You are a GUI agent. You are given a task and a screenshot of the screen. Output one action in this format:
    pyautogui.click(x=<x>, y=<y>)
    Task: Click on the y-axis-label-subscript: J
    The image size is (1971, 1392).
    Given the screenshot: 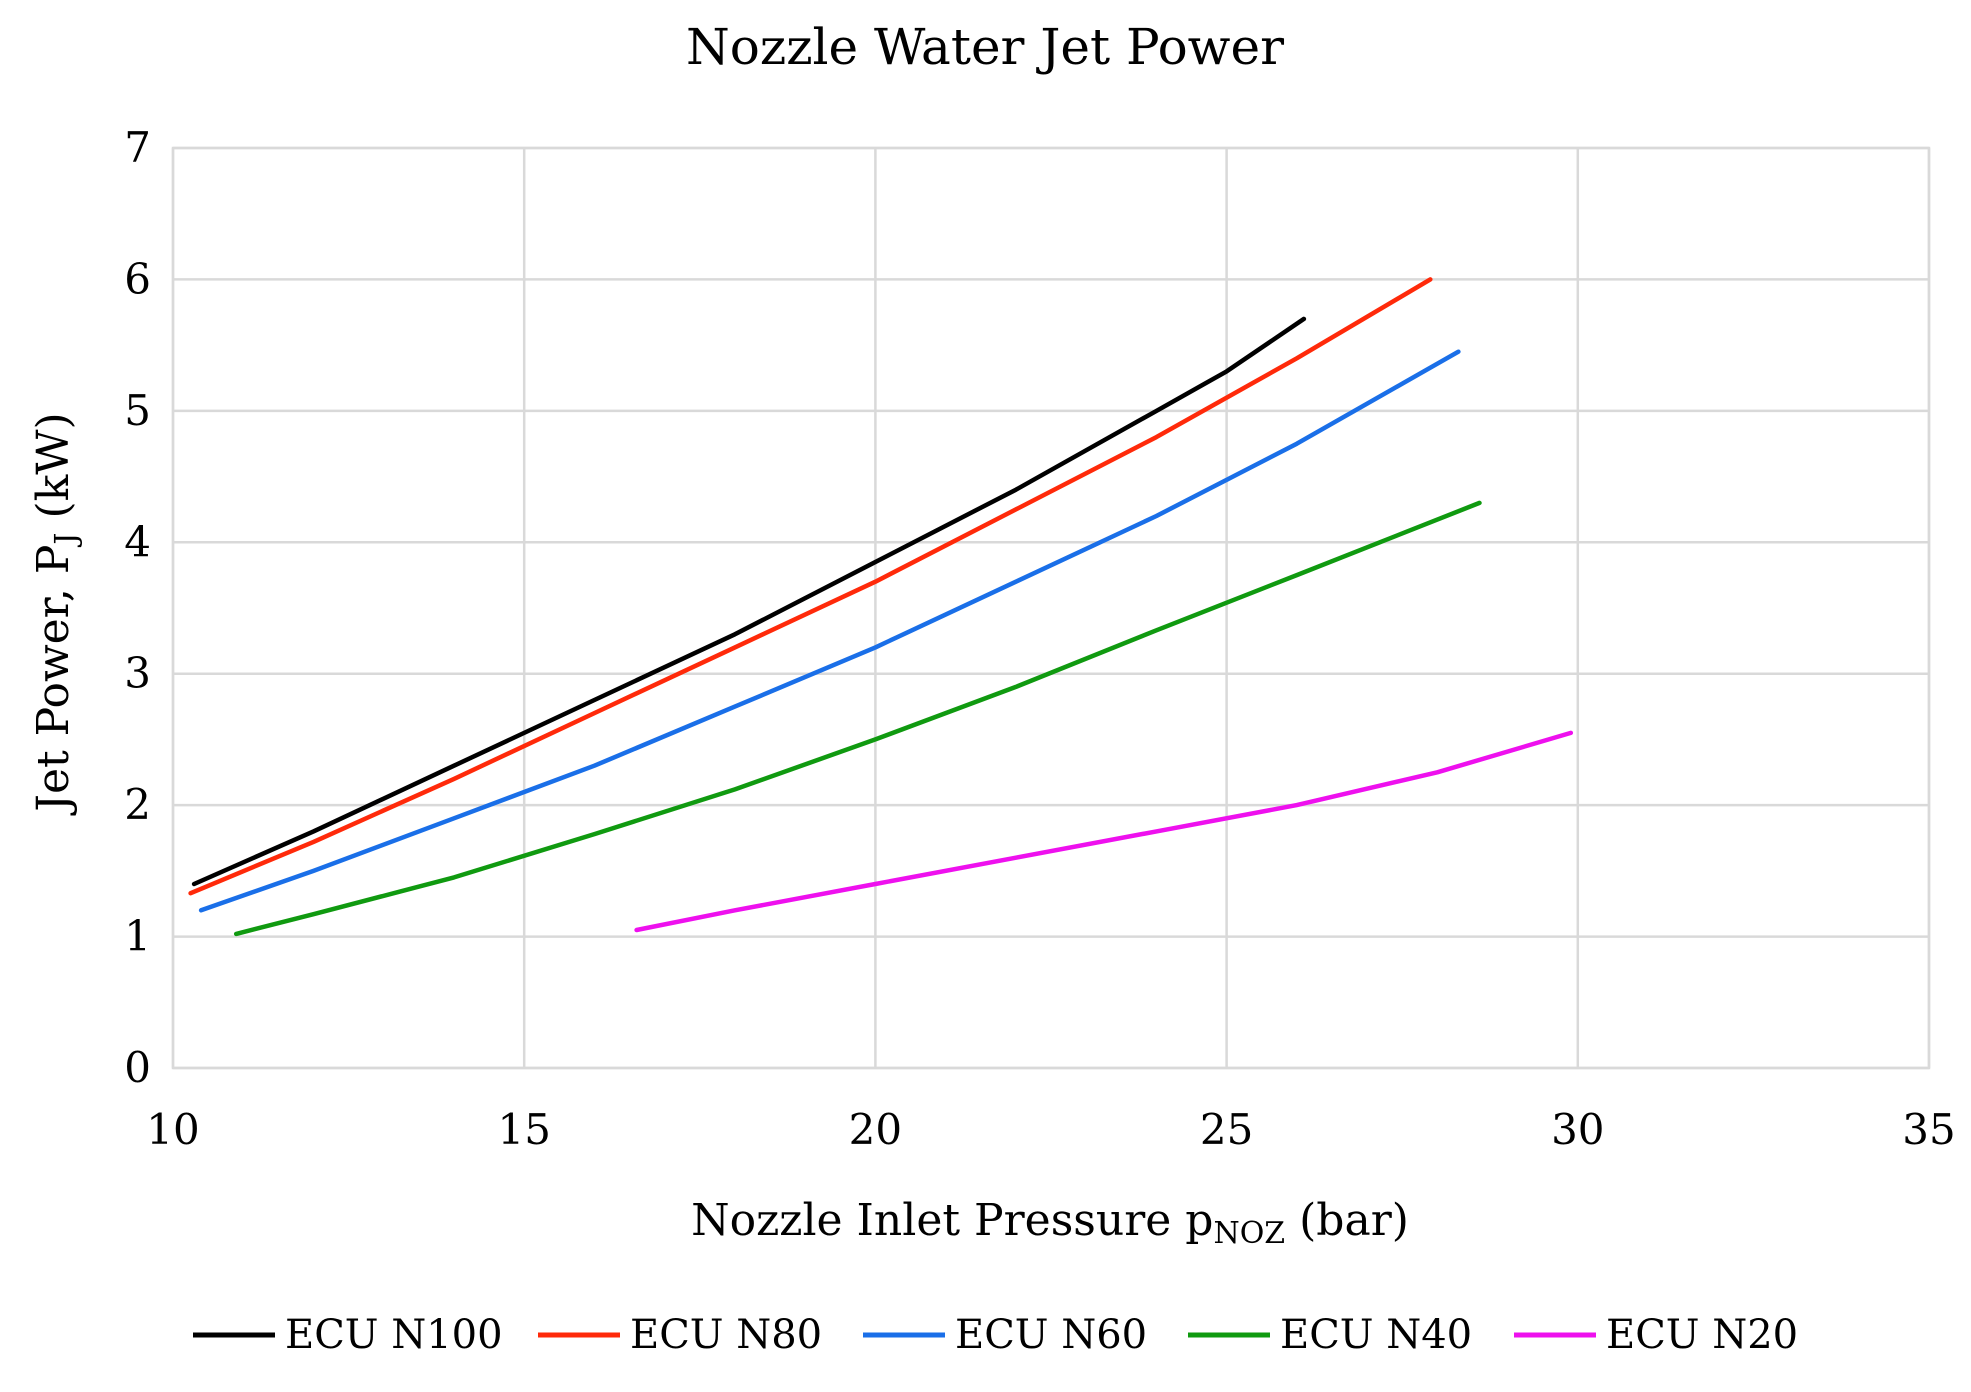 What is the action you would take?
    pyautogui.click(x=66, y=540)
    